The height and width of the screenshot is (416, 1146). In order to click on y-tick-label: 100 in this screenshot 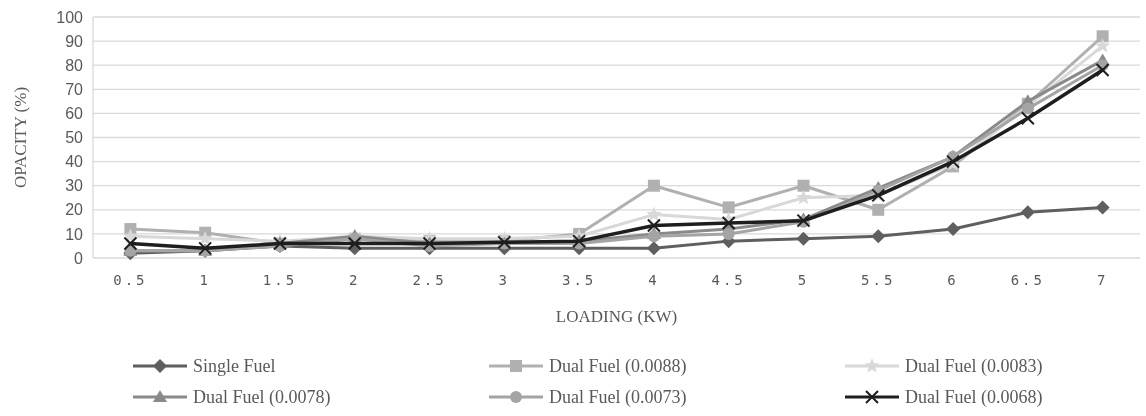, I will do `click(70, 17)`.